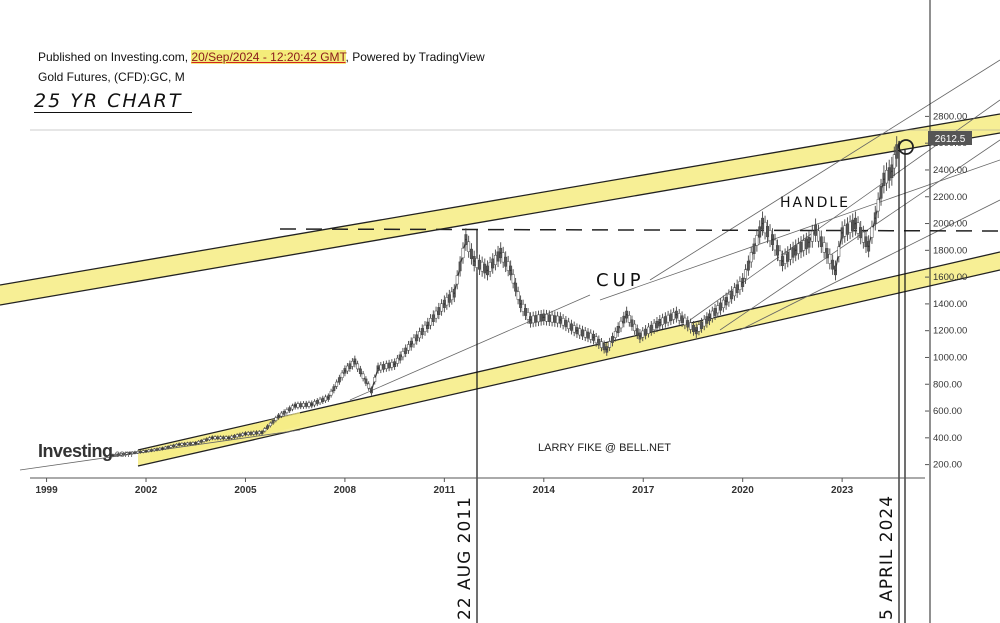  I want to click on x-tick-label: 2011, so click(445, 490).